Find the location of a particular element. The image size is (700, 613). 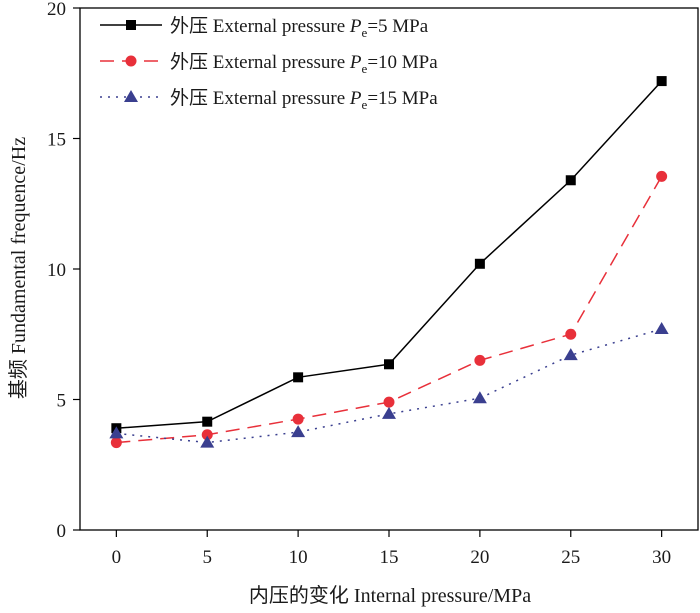

legend-item-3: 外压 External pressure Pe=15 MPa is located at coordinates (269, 99).